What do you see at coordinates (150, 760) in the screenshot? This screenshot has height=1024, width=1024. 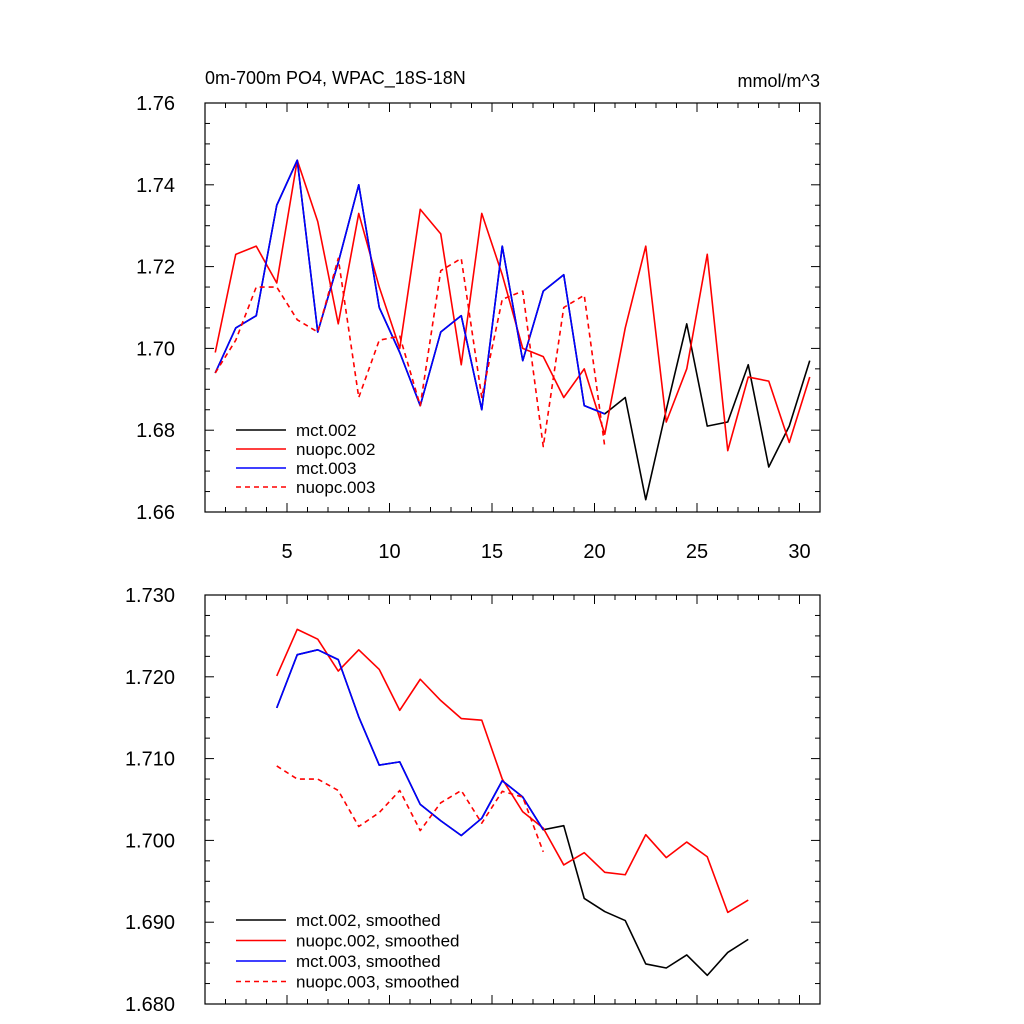 I see `y-tick-label: 1.710` at bounding box center [150, 760].